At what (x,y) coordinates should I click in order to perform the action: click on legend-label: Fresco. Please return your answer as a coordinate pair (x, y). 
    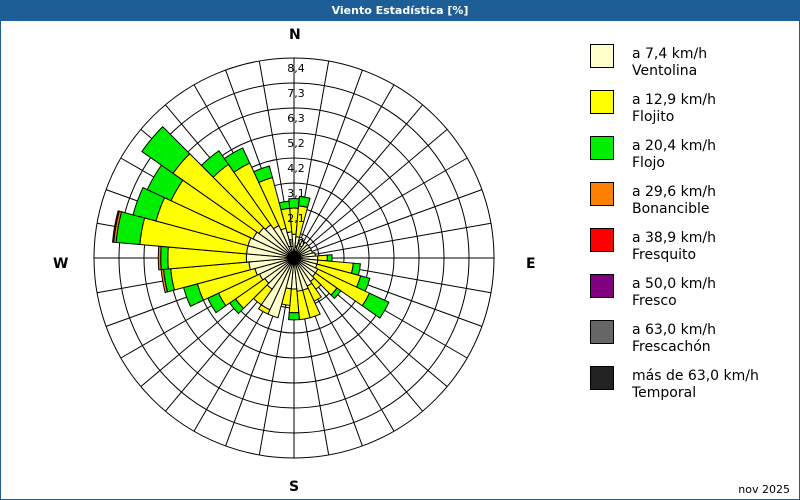
    Looking at the image, I should click on (654, 301).